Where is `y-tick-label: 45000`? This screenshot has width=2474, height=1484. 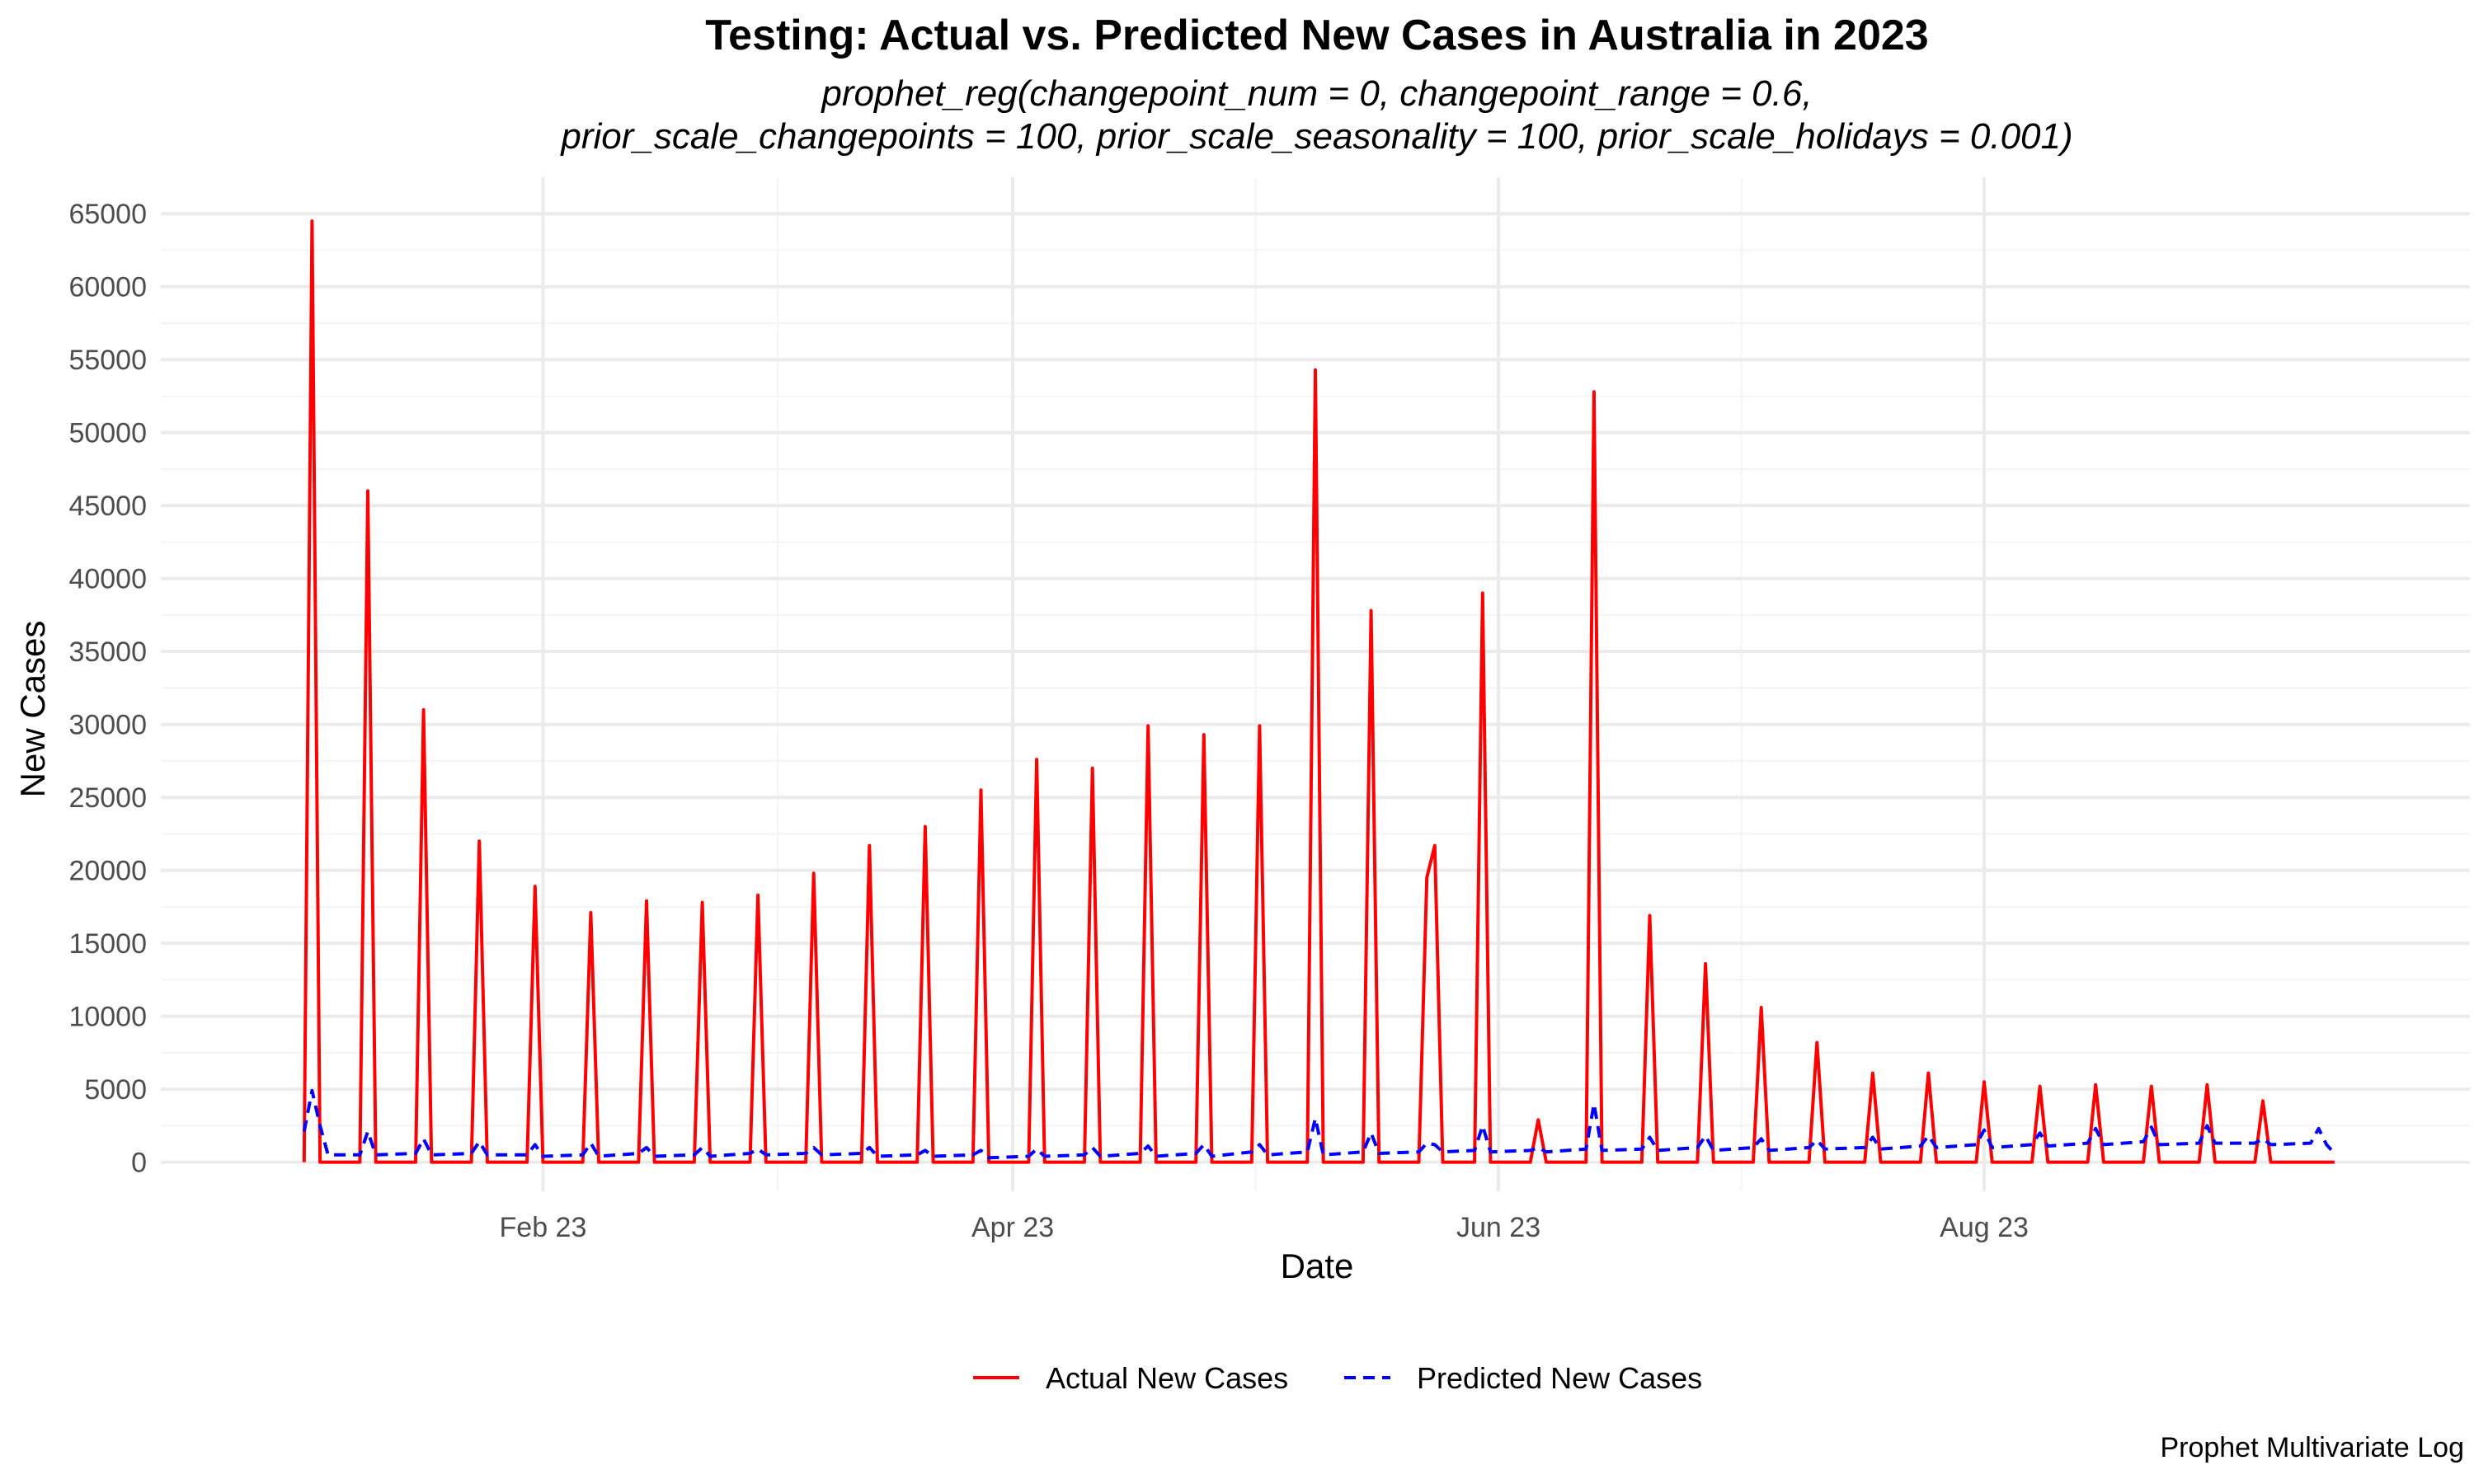
y-tick-label: 45000 is located at coordinates (107, 506).